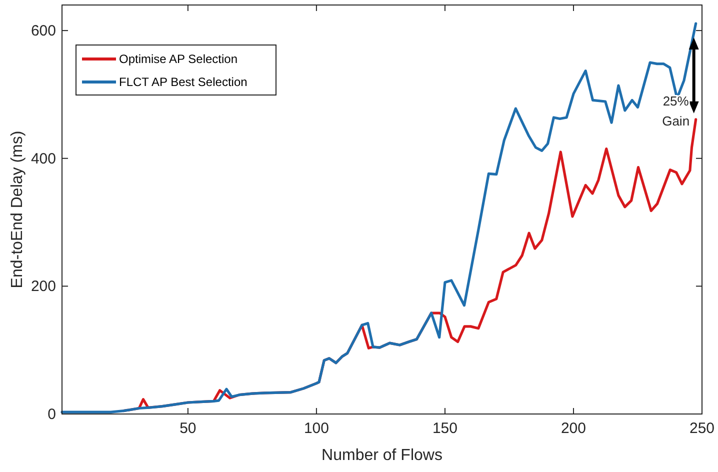 The width and height of the screenshot is (718, 472). What do you see at coordinates (188, 428) in the screenshot?
I see `x-tick-label: 50` at bounding box center [188, 428].